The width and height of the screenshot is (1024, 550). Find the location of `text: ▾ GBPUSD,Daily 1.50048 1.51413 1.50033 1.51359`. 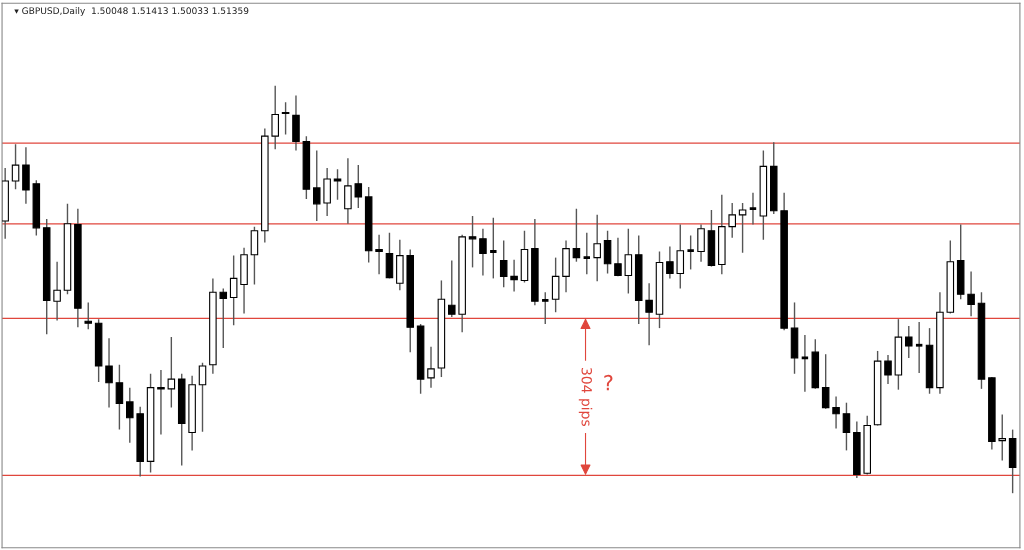

text: ▾ GBPUSD,Daily 1.50048 1.51413 1.50033 1.51359 is located at coordinates (131, 11).